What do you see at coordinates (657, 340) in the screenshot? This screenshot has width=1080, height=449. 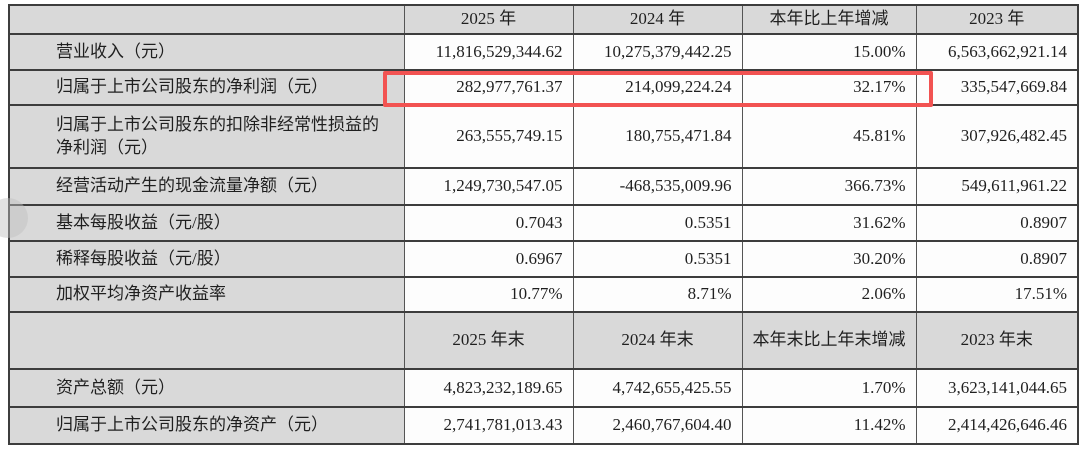 I see `header-2024-end: 2024 年末` at bounding box center [657, 340].